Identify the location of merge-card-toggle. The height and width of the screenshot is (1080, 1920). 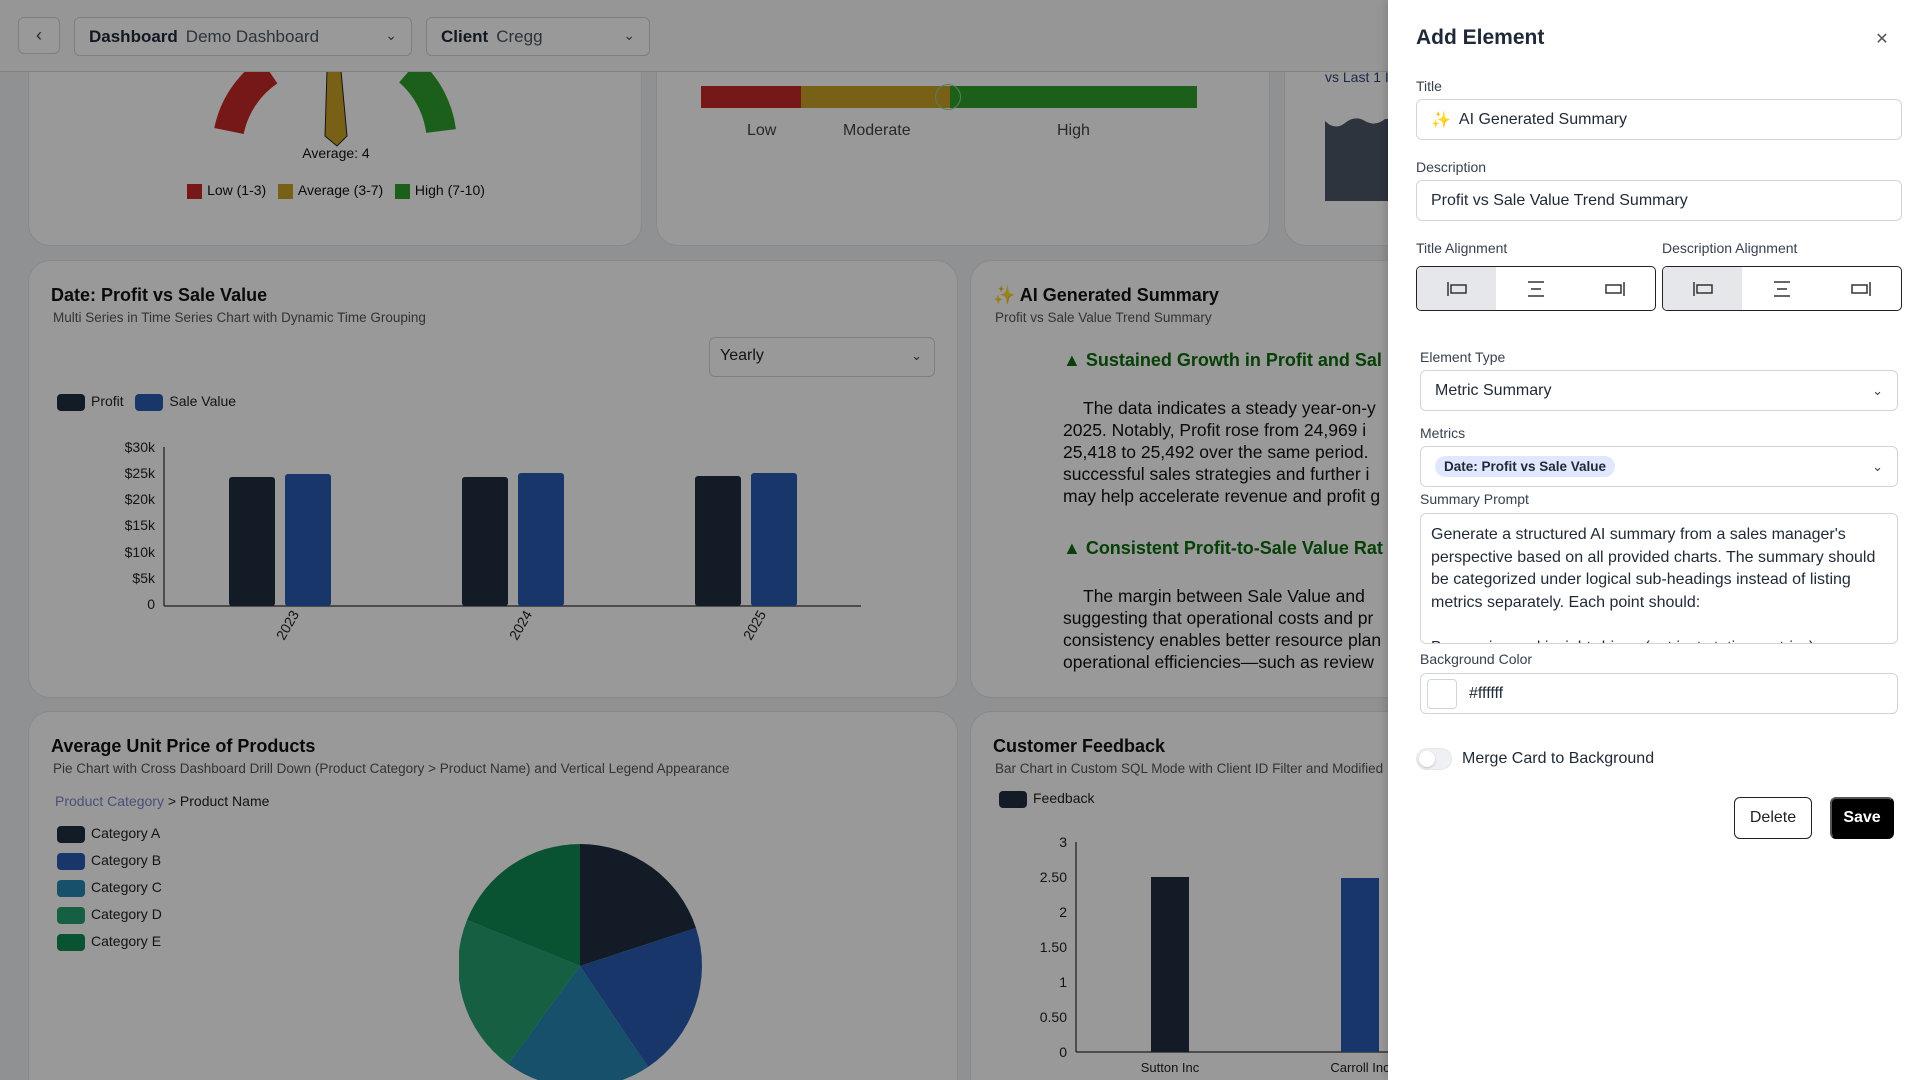
(1434, 759).